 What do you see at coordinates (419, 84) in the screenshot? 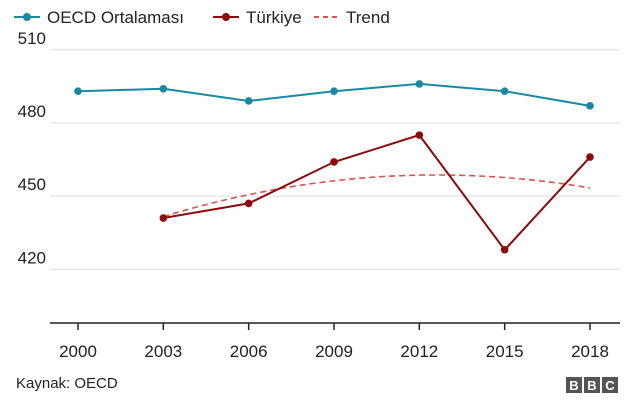
I see `data-point-oecd-2012` at bounding box center [419, 84].